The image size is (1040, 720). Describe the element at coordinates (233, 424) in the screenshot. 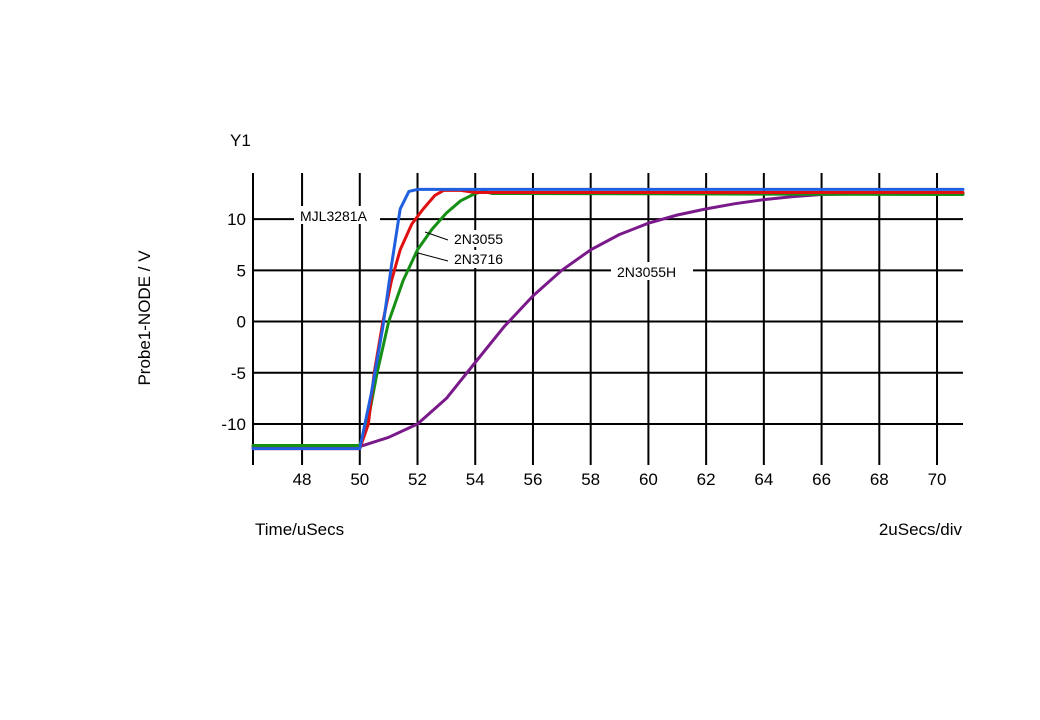

I see `y-tick-label: -10` at that location.